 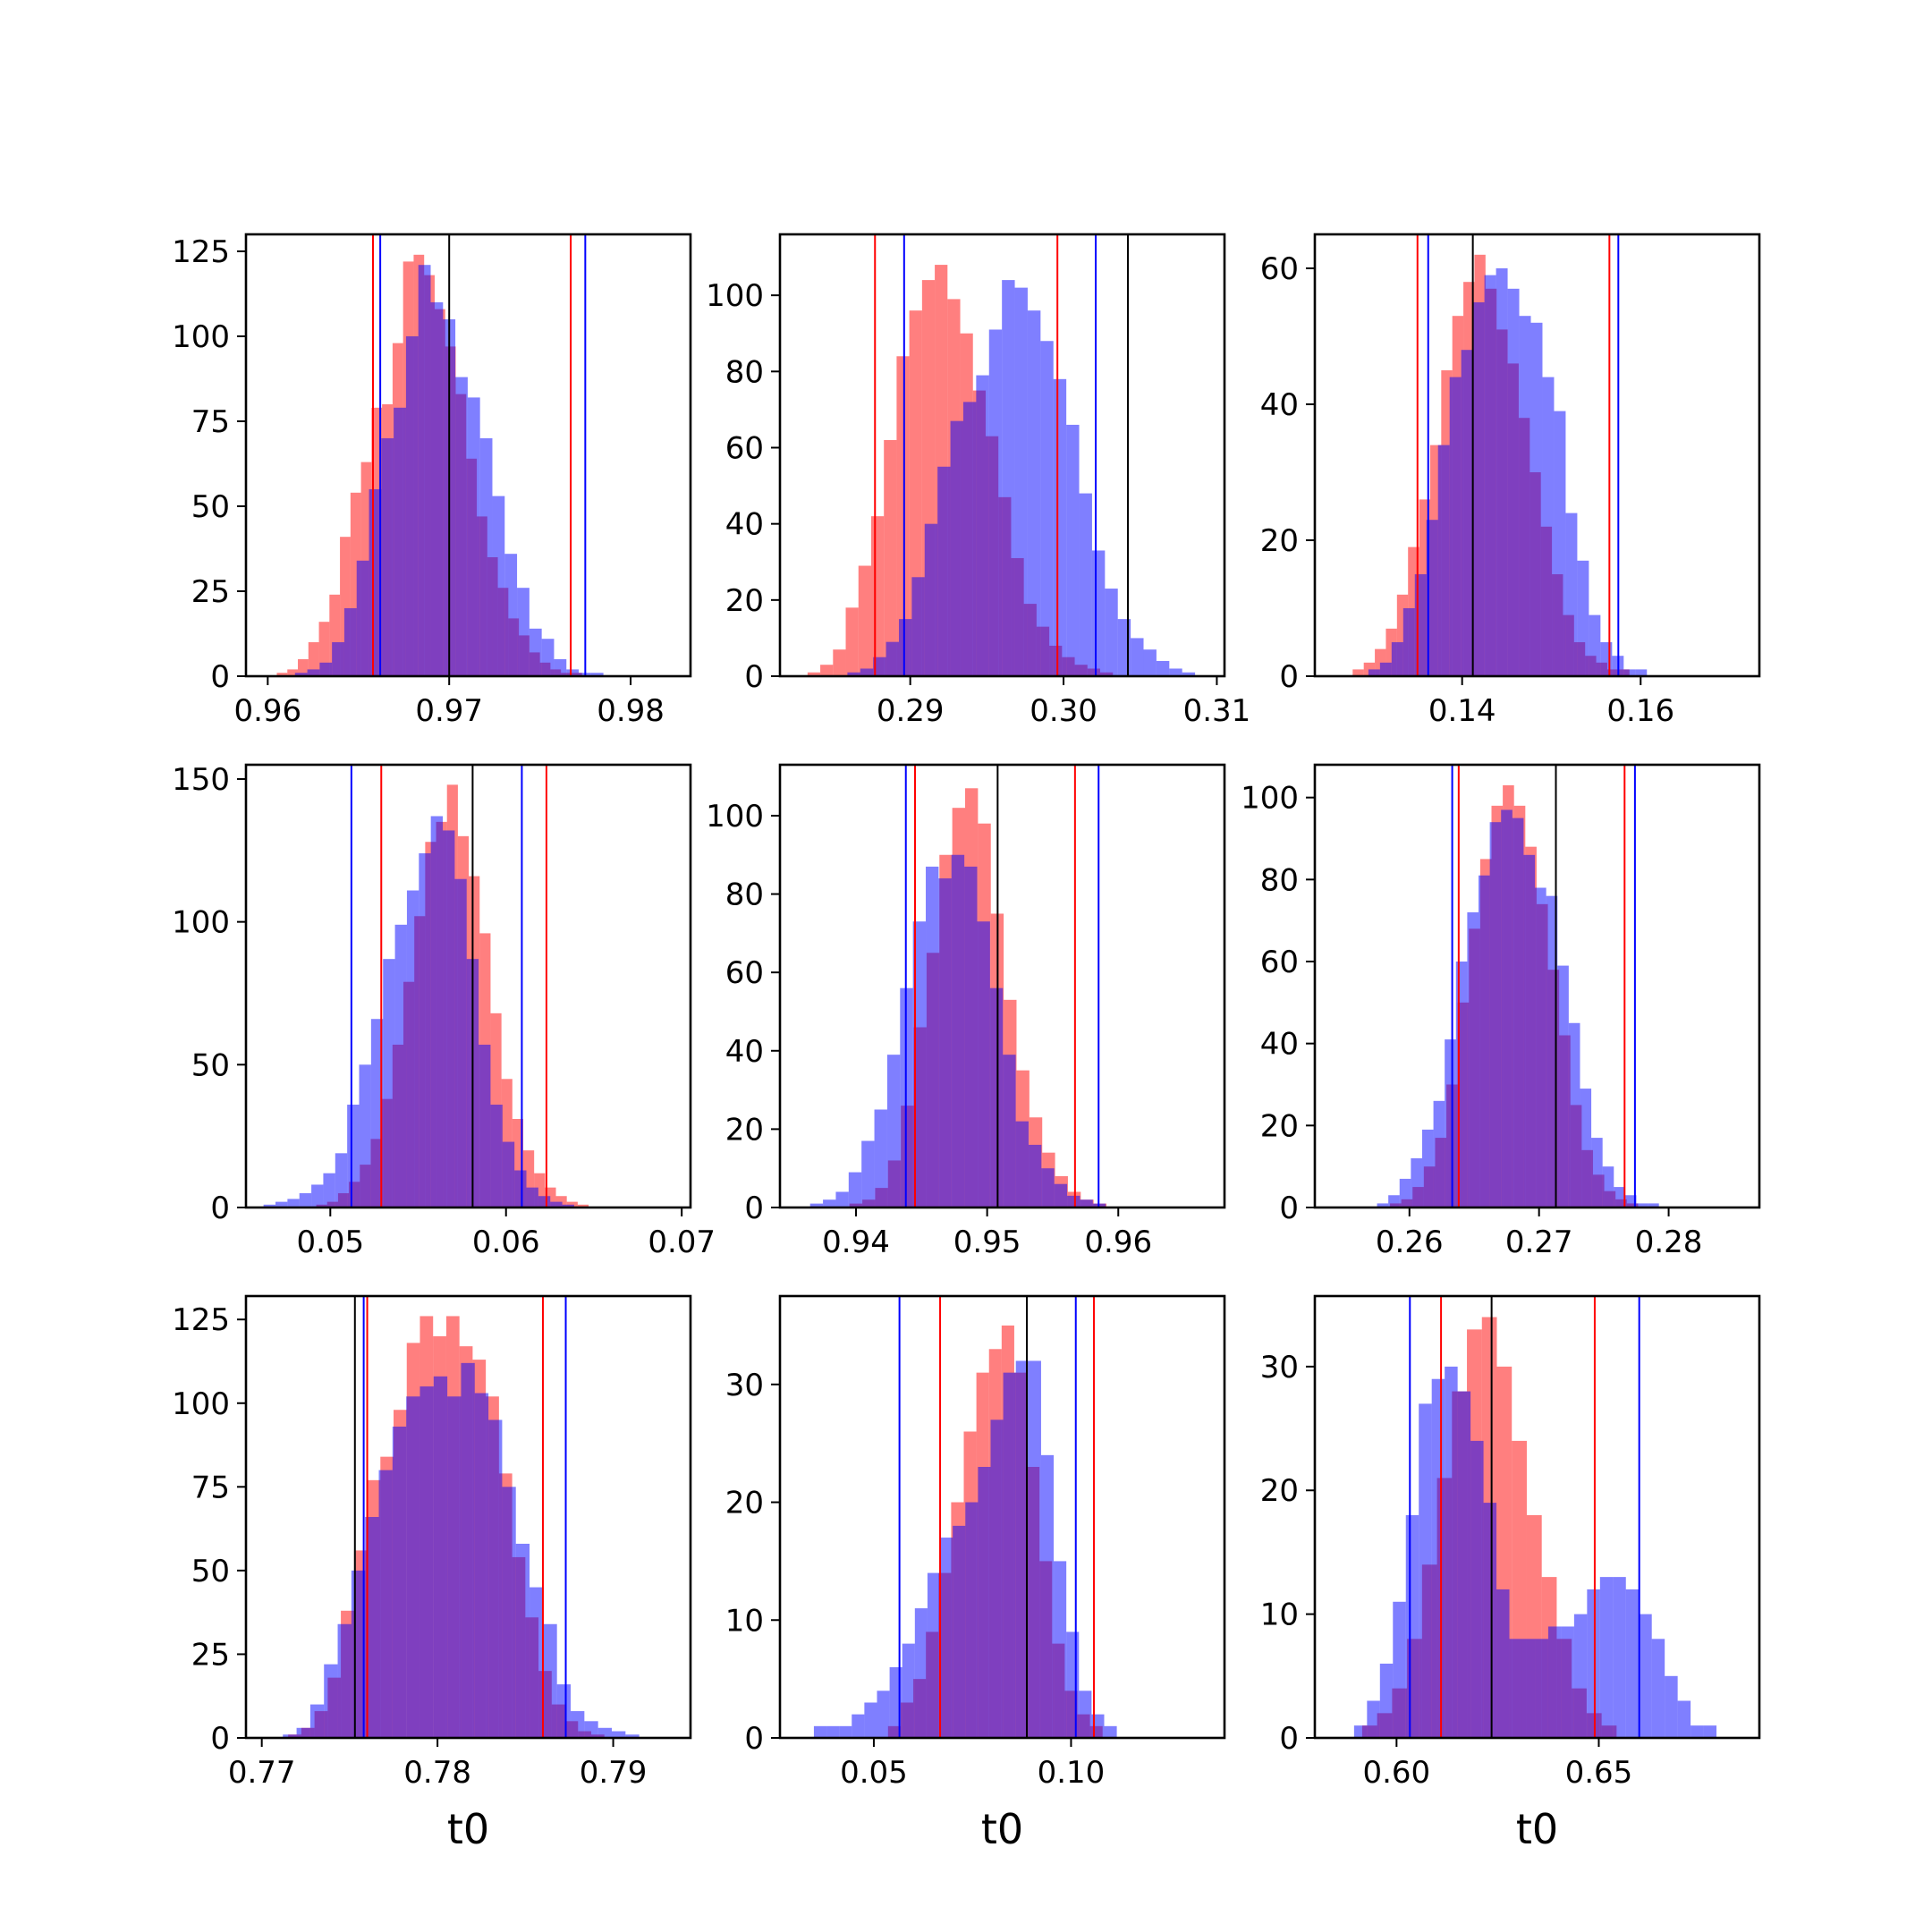 What do you see at coordinates (201, 252) in the screenshot?
I see `y-tick-label: 125` at bounding box center [201, 252].